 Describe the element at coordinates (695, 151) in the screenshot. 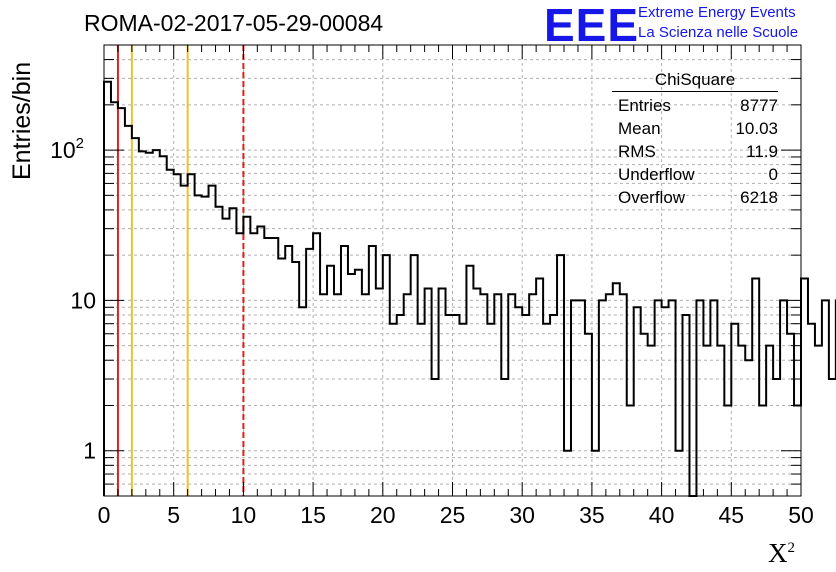

I see `stats-row-rms: RMS 11.9` at that location.